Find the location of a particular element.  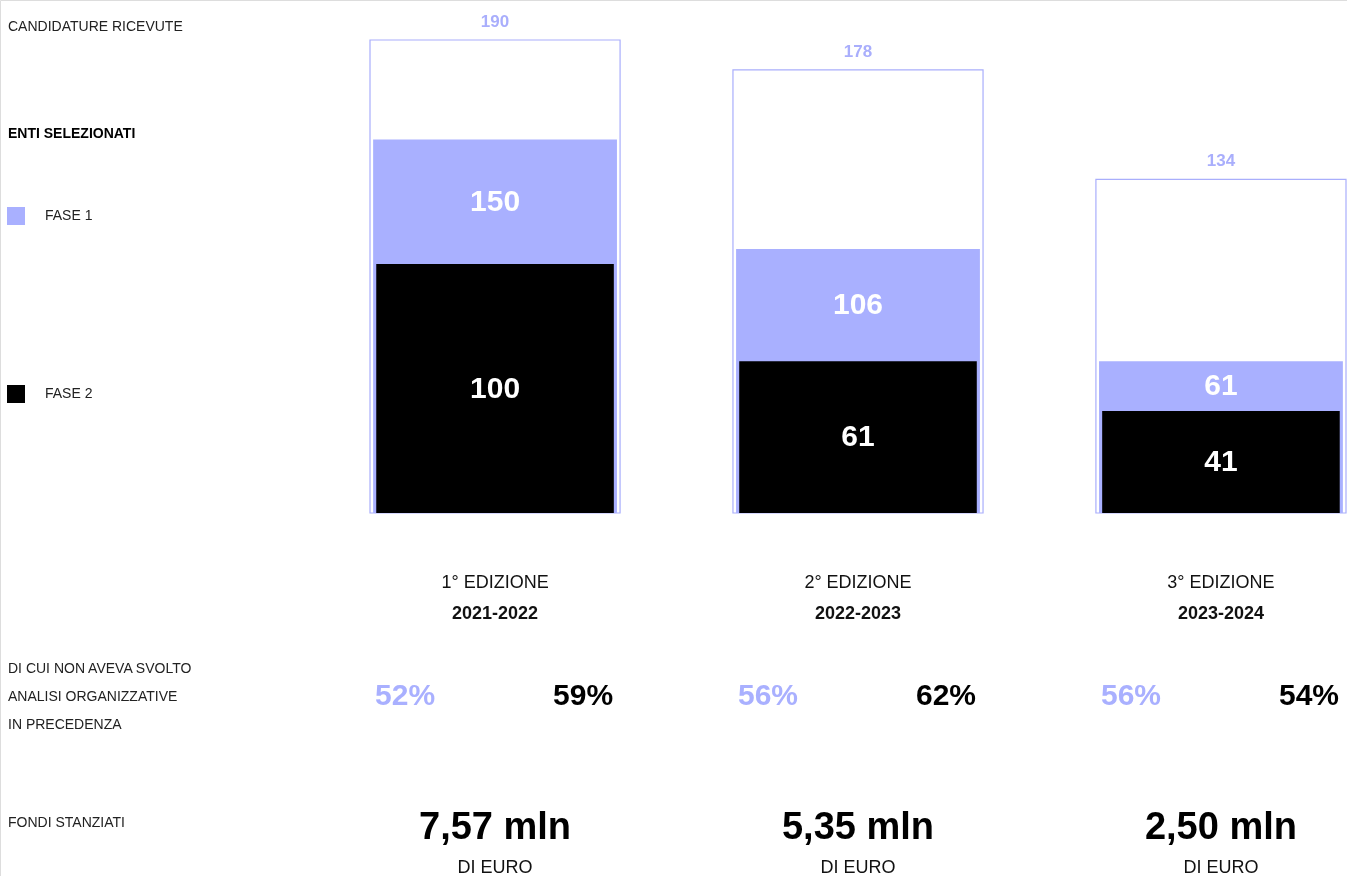

text: 2,50 mln is located at coordinates (1220, 826).